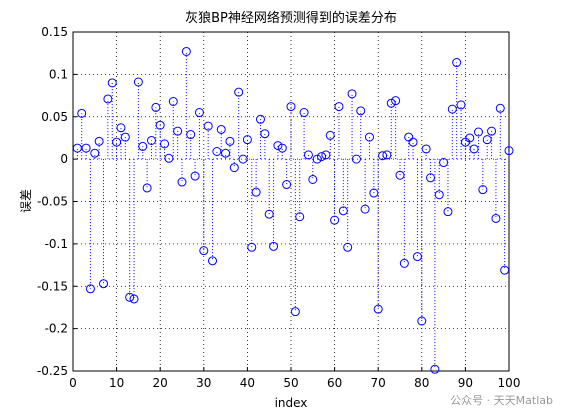 Image resolution: width=561 pixels, height=420 pixels. I want to click on y-tick-label: -0.15, so click(52, 286).